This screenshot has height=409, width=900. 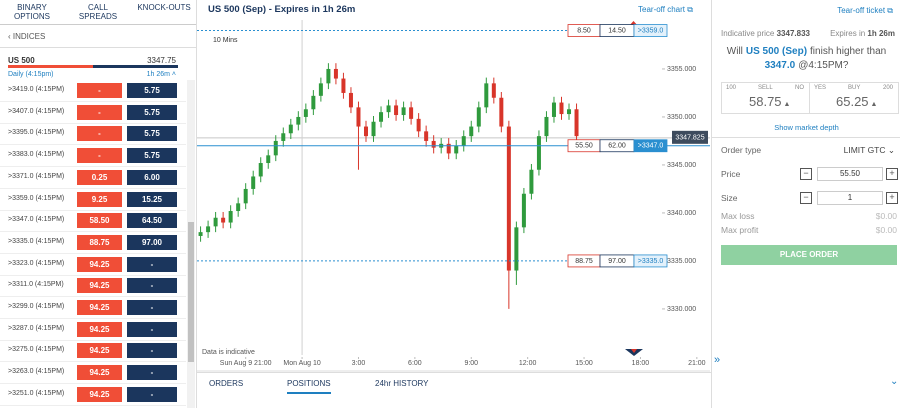 I want to click on bottom-tab: POSITIONS, so click(x=309, y=386).